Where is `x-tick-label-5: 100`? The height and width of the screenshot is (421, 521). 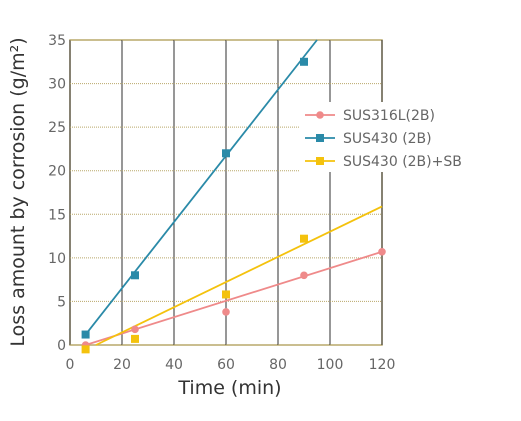
x-tick-label-5: 100 is located at coordinates (330, 365).